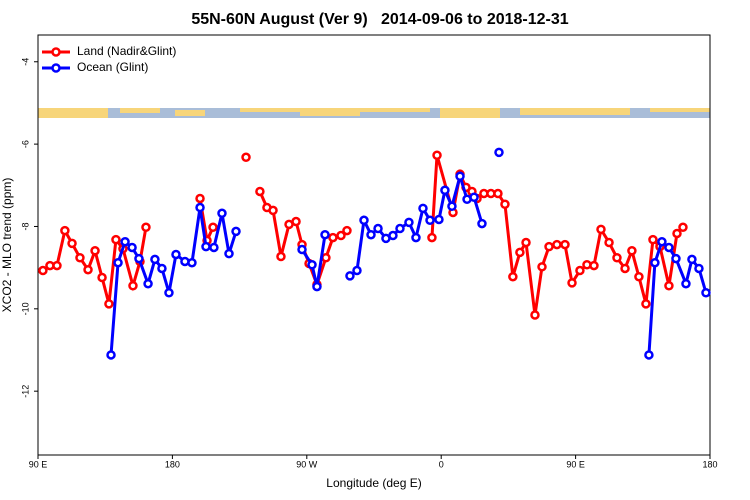 The height and width of the screenshot is (500, 750). What do you see at coordinates (25, 62) in the screenshot?
I see `y-tick-label: -4` at bounding box center [25, 62].